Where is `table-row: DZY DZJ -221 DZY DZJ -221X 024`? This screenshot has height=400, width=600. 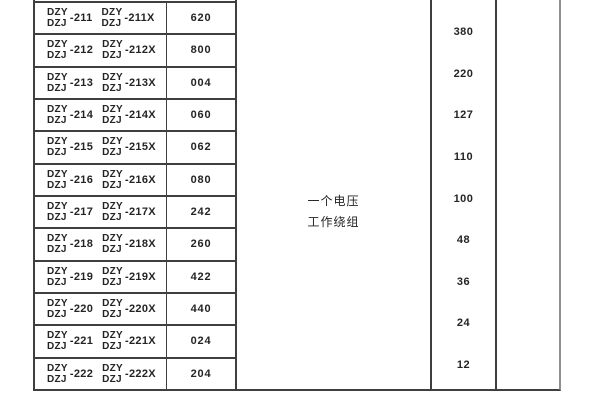 table-row: DZY DZJ -221 DZY DZJ -221X 024 is located at coordinates (135, 342).